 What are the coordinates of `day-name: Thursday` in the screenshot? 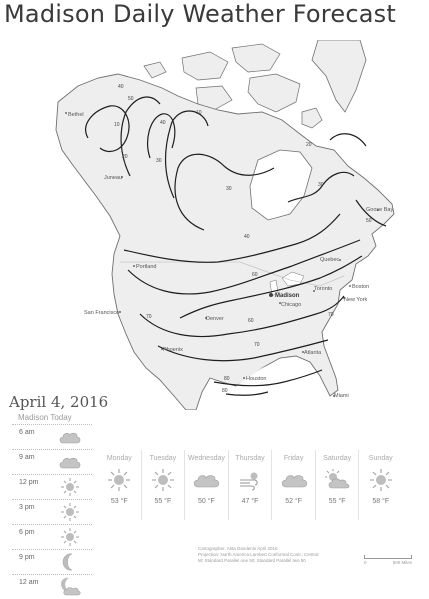 It's located at (250, 458).